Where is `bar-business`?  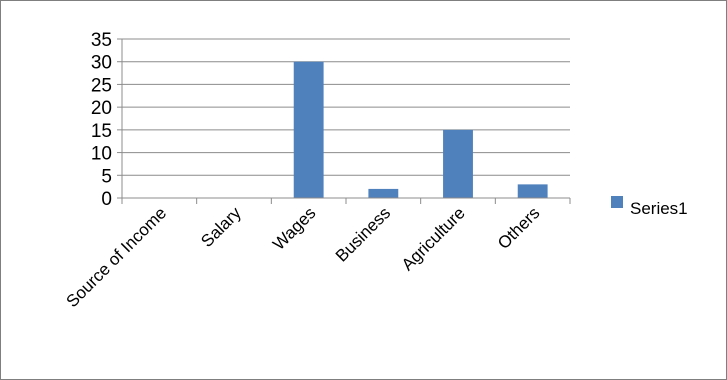
bar-business is located at coordinates (383, 193).